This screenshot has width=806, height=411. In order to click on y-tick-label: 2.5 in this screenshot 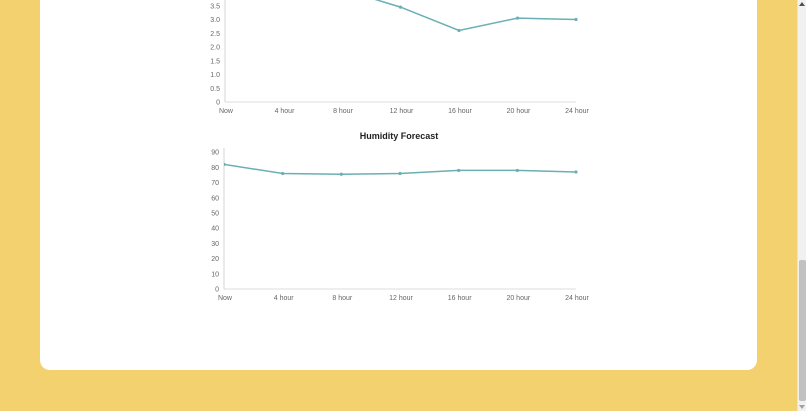, I will do `click(215, 34)`.